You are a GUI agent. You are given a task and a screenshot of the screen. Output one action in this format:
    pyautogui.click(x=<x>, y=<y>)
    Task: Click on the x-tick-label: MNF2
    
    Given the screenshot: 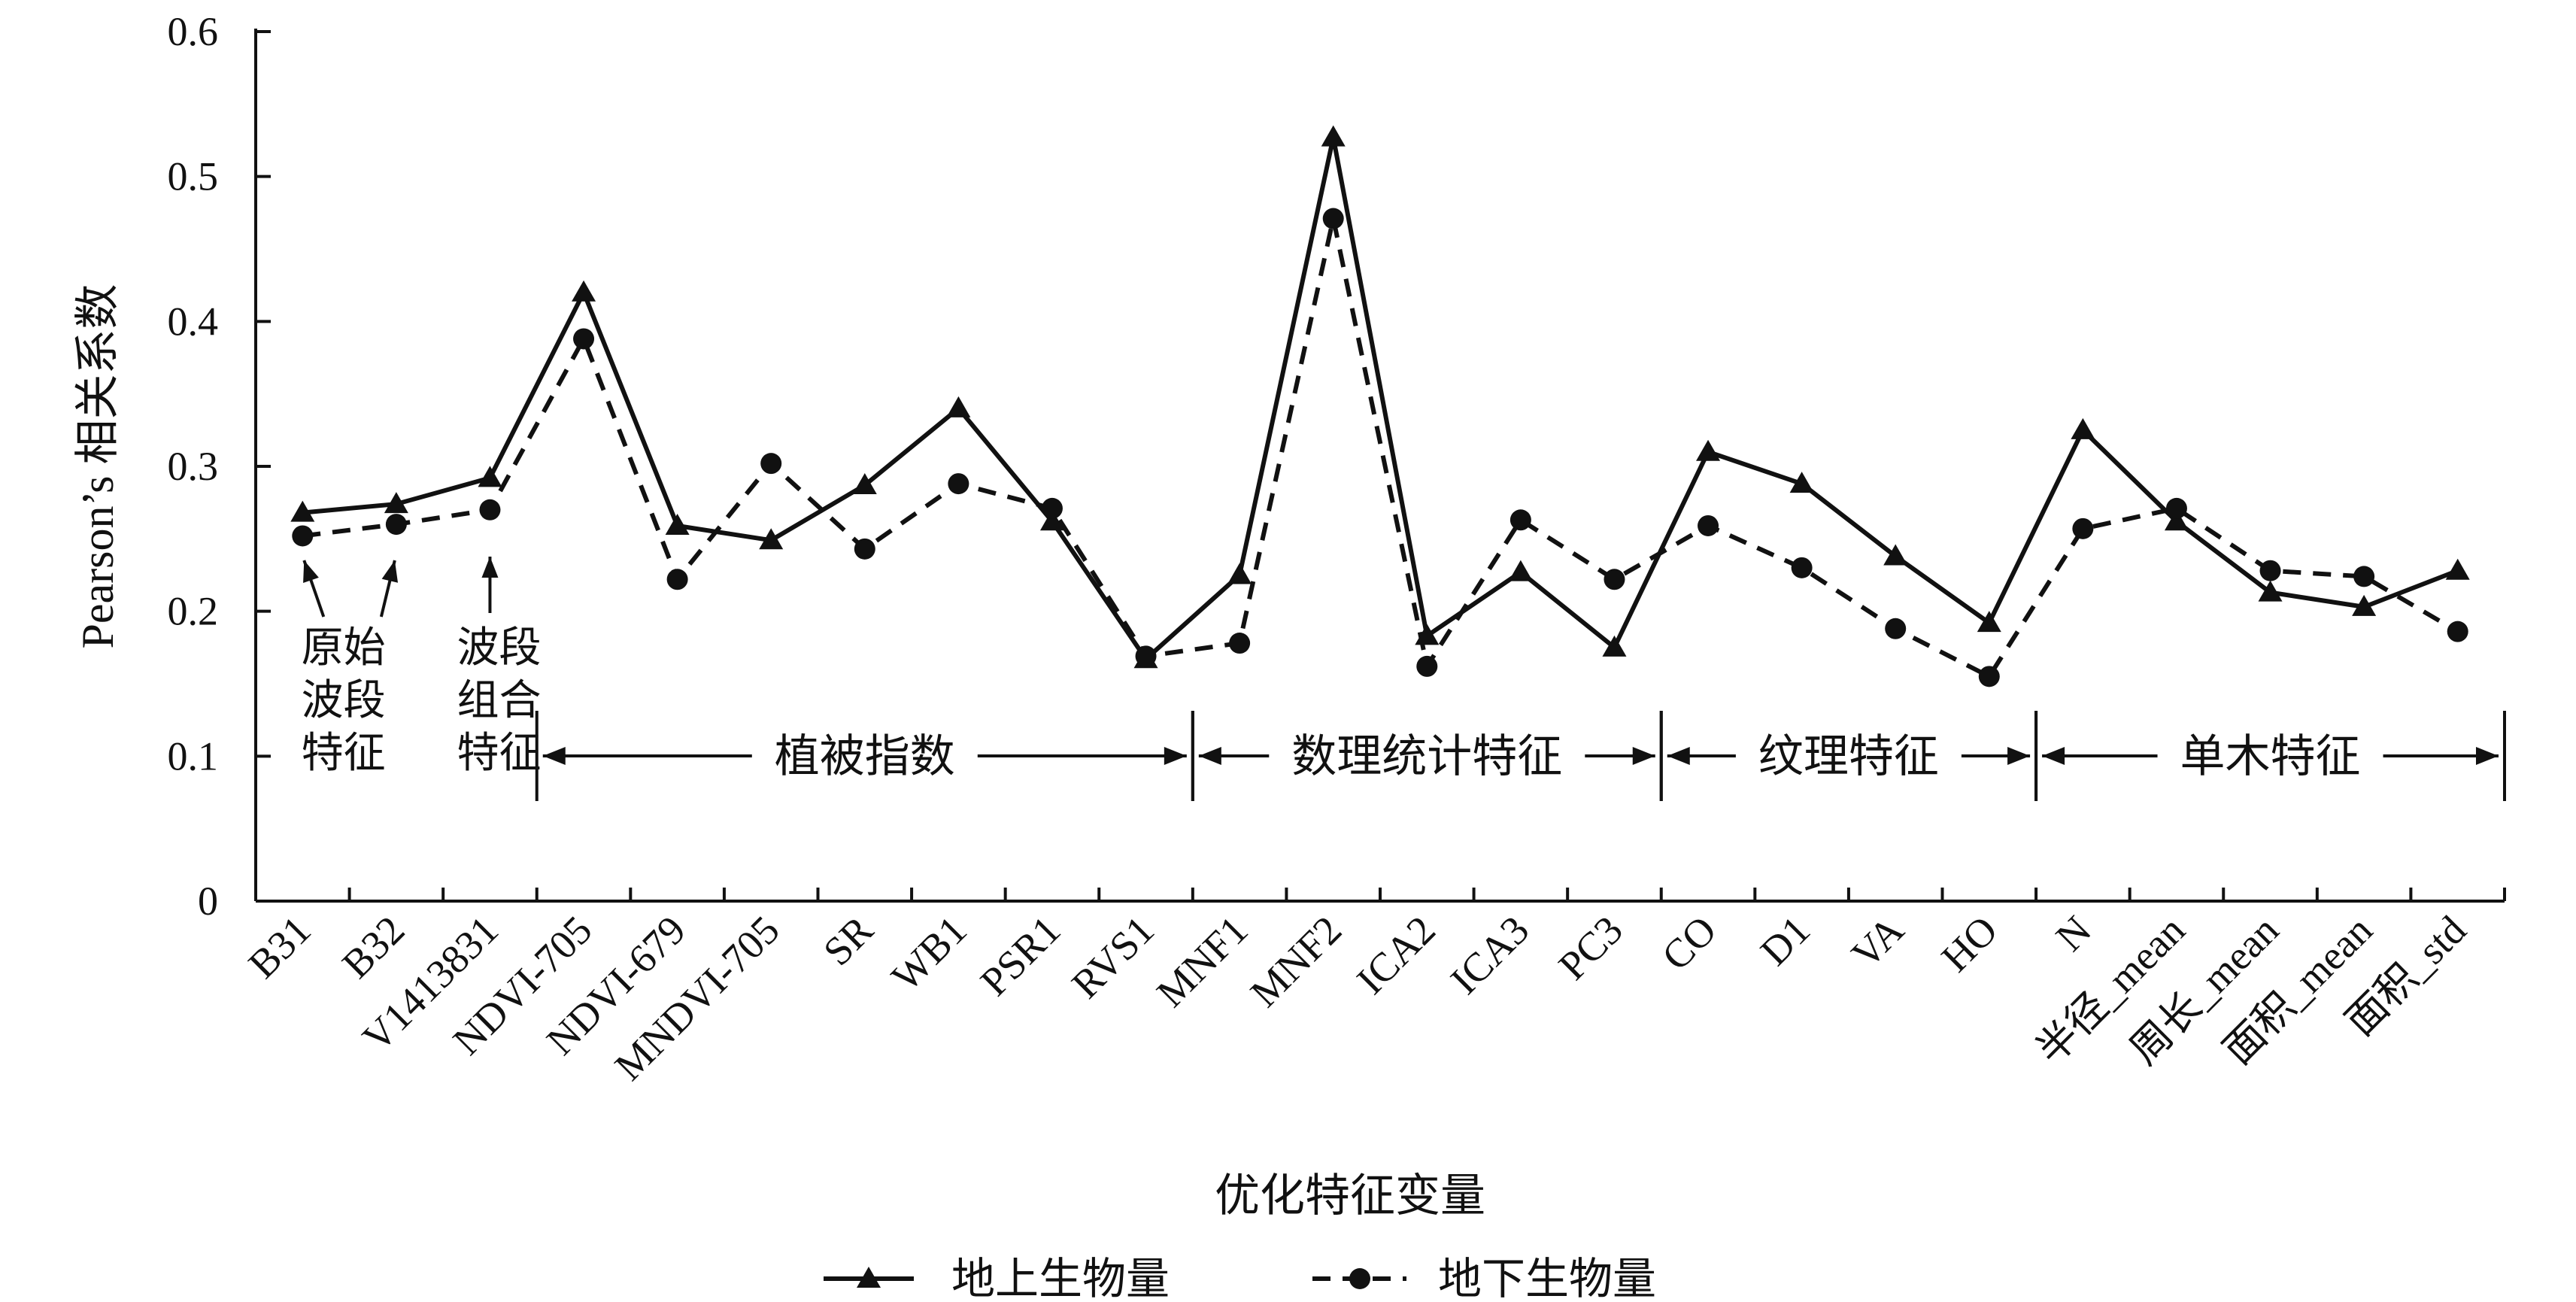 What is the action you would take?
    pyautogui.click(x=1296, y=961)
    